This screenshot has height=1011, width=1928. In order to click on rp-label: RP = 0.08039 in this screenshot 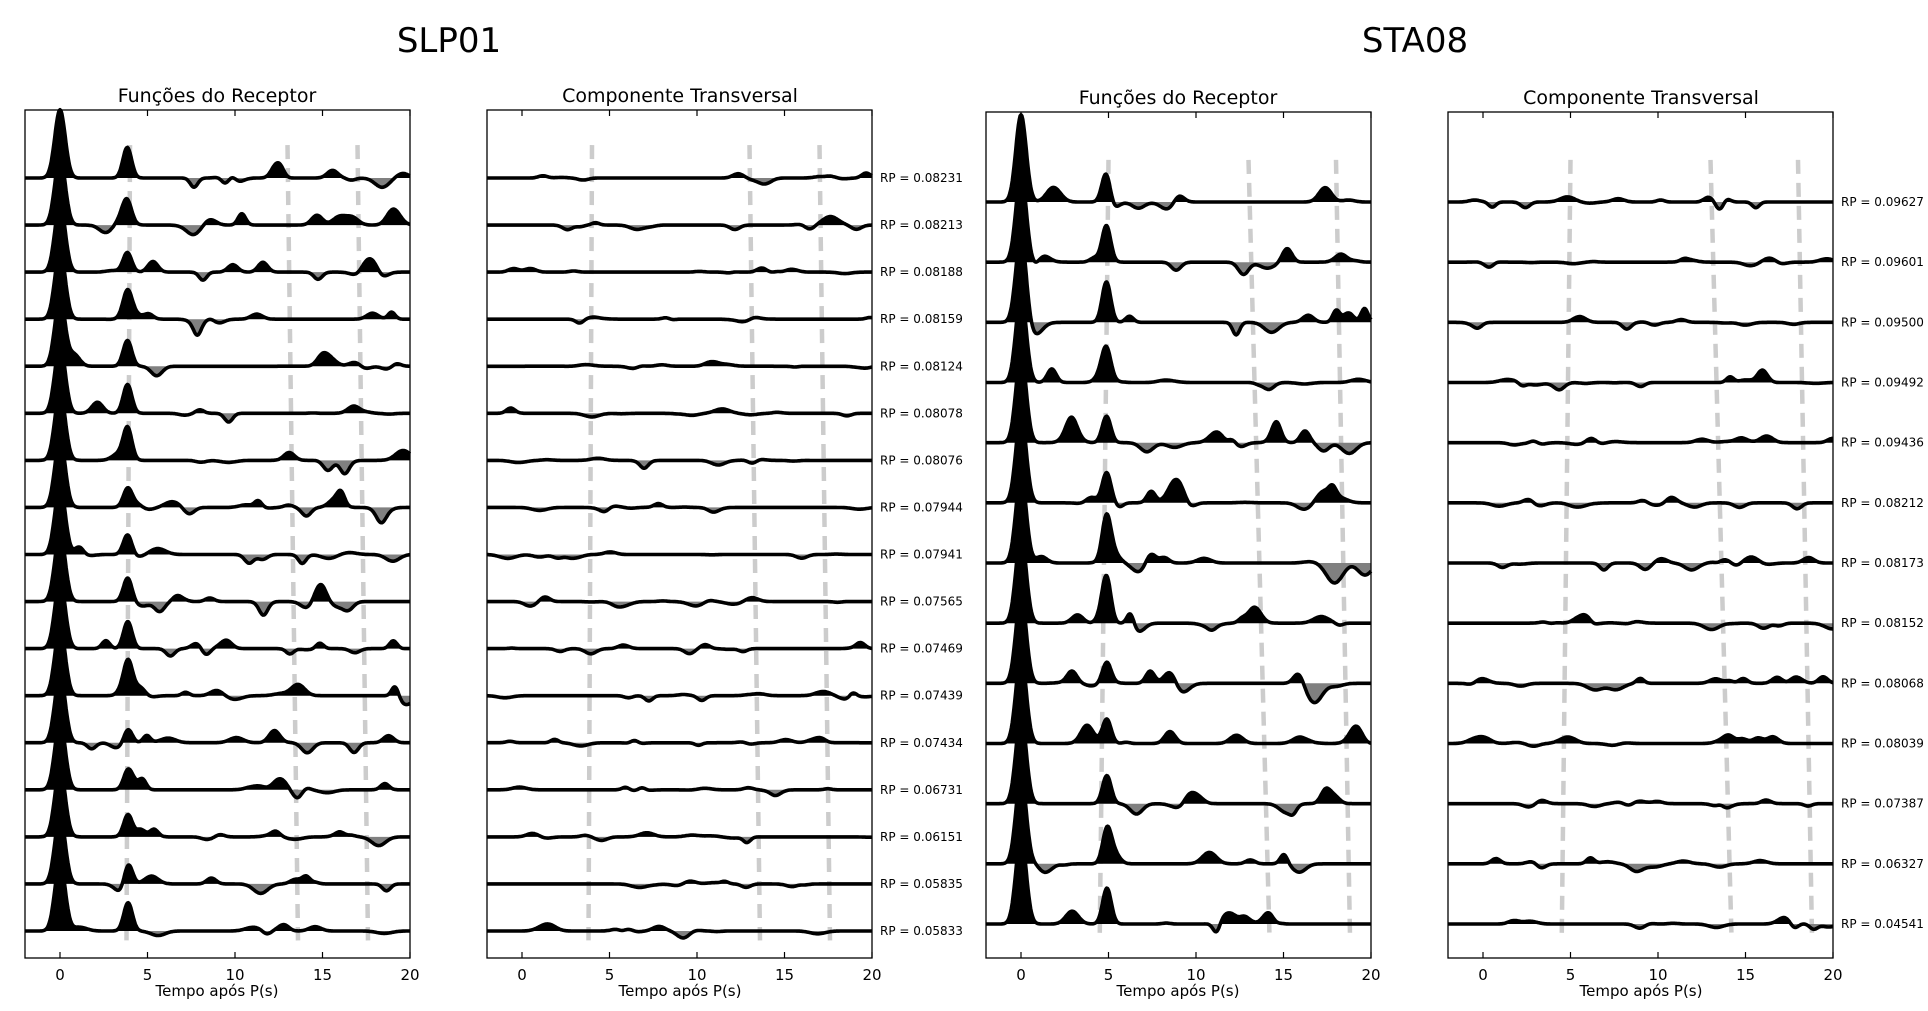, I will do `click(1882, 744)`.